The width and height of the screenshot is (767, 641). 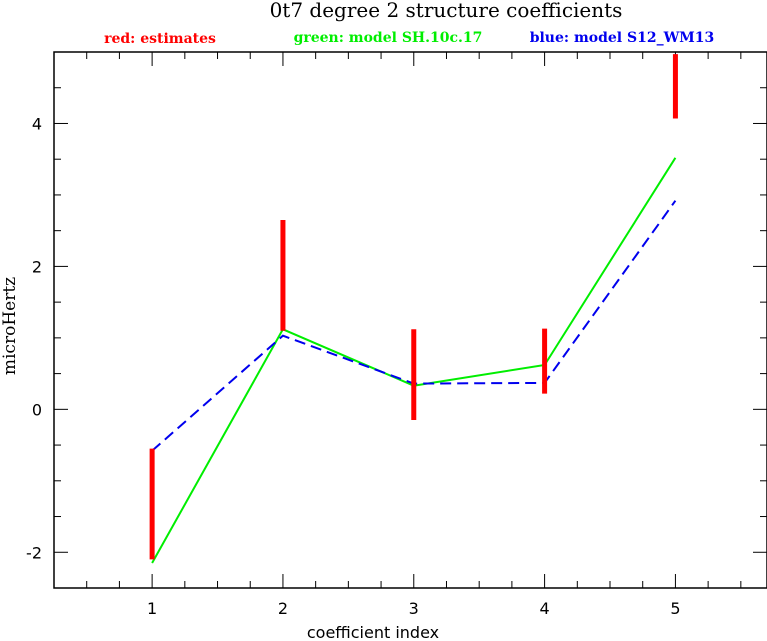 I want to click on y-tick-label: 4, so click(x=37, y=123).